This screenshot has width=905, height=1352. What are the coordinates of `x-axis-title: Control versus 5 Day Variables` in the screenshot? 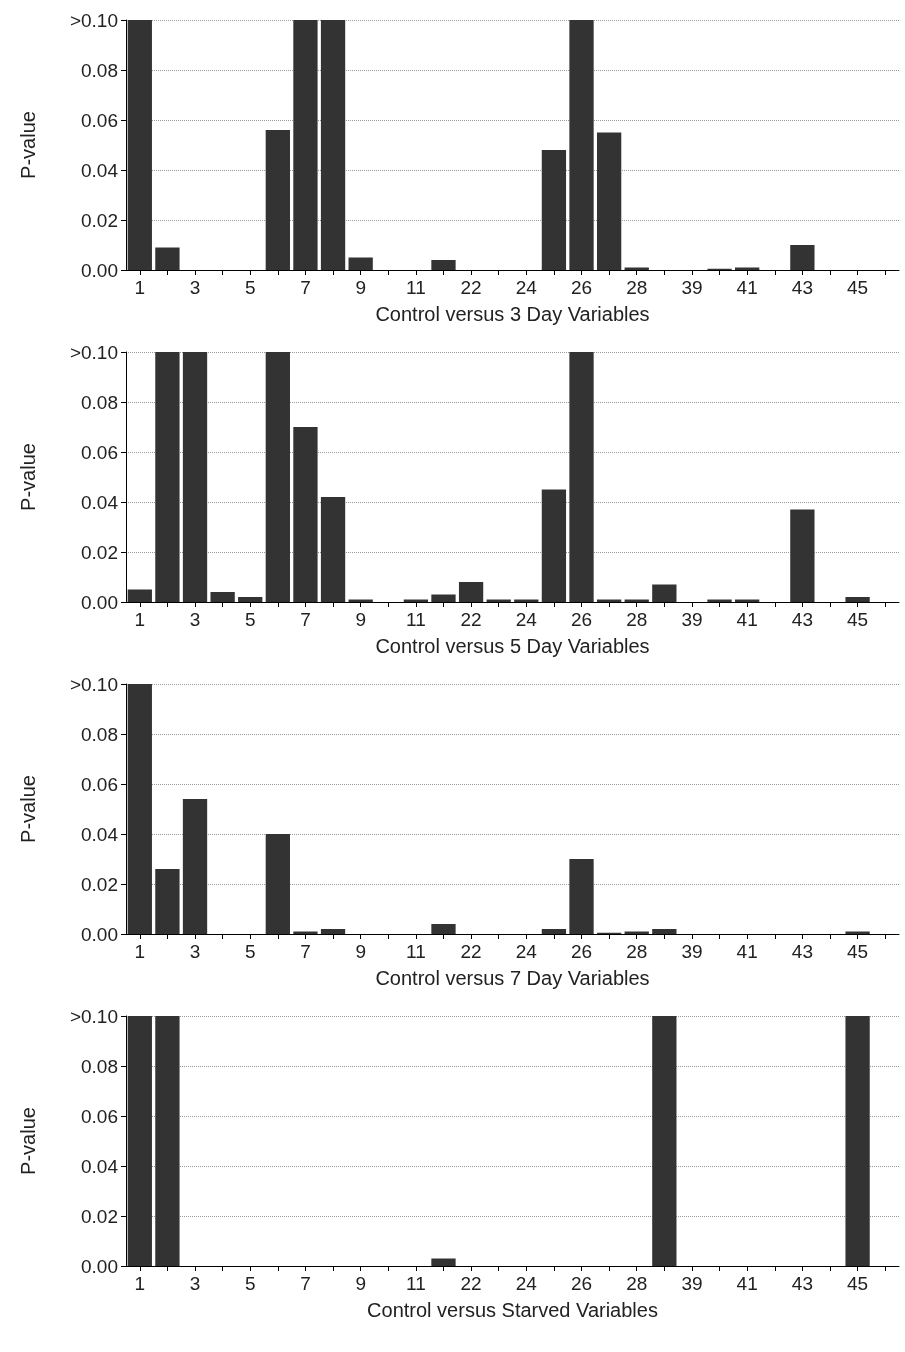 It's located at (512, 646).